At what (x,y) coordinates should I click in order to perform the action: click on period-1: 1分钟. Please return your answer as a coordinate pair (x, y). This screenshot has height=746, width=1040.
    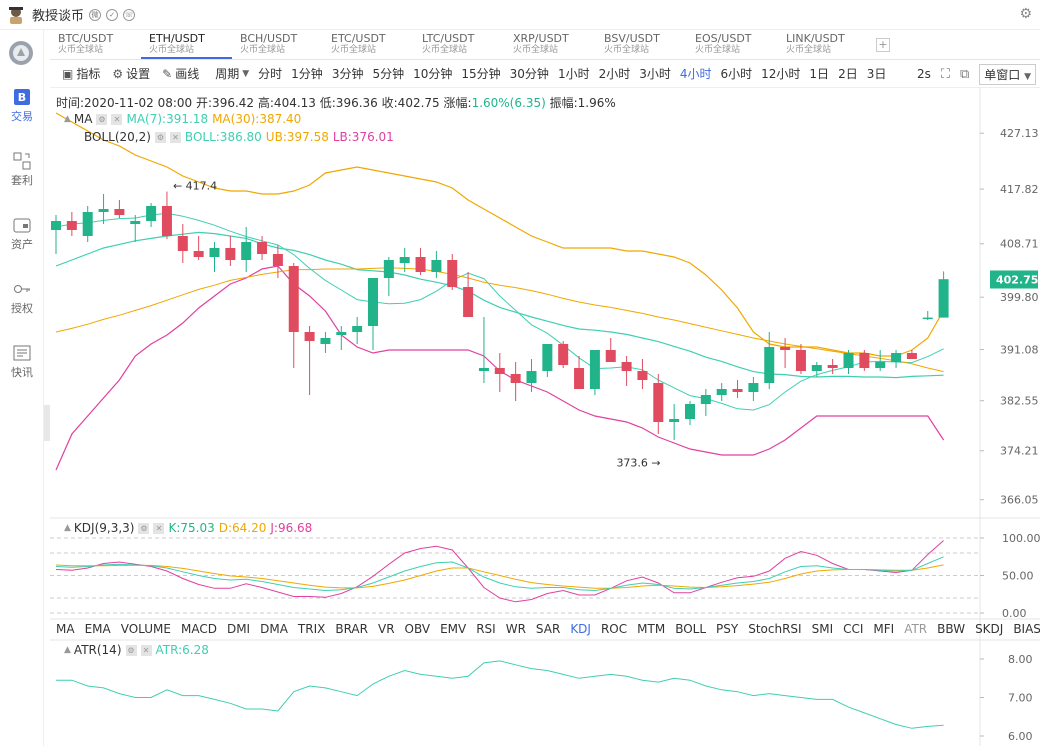
    Looking at the image, I should click on (307, 74).